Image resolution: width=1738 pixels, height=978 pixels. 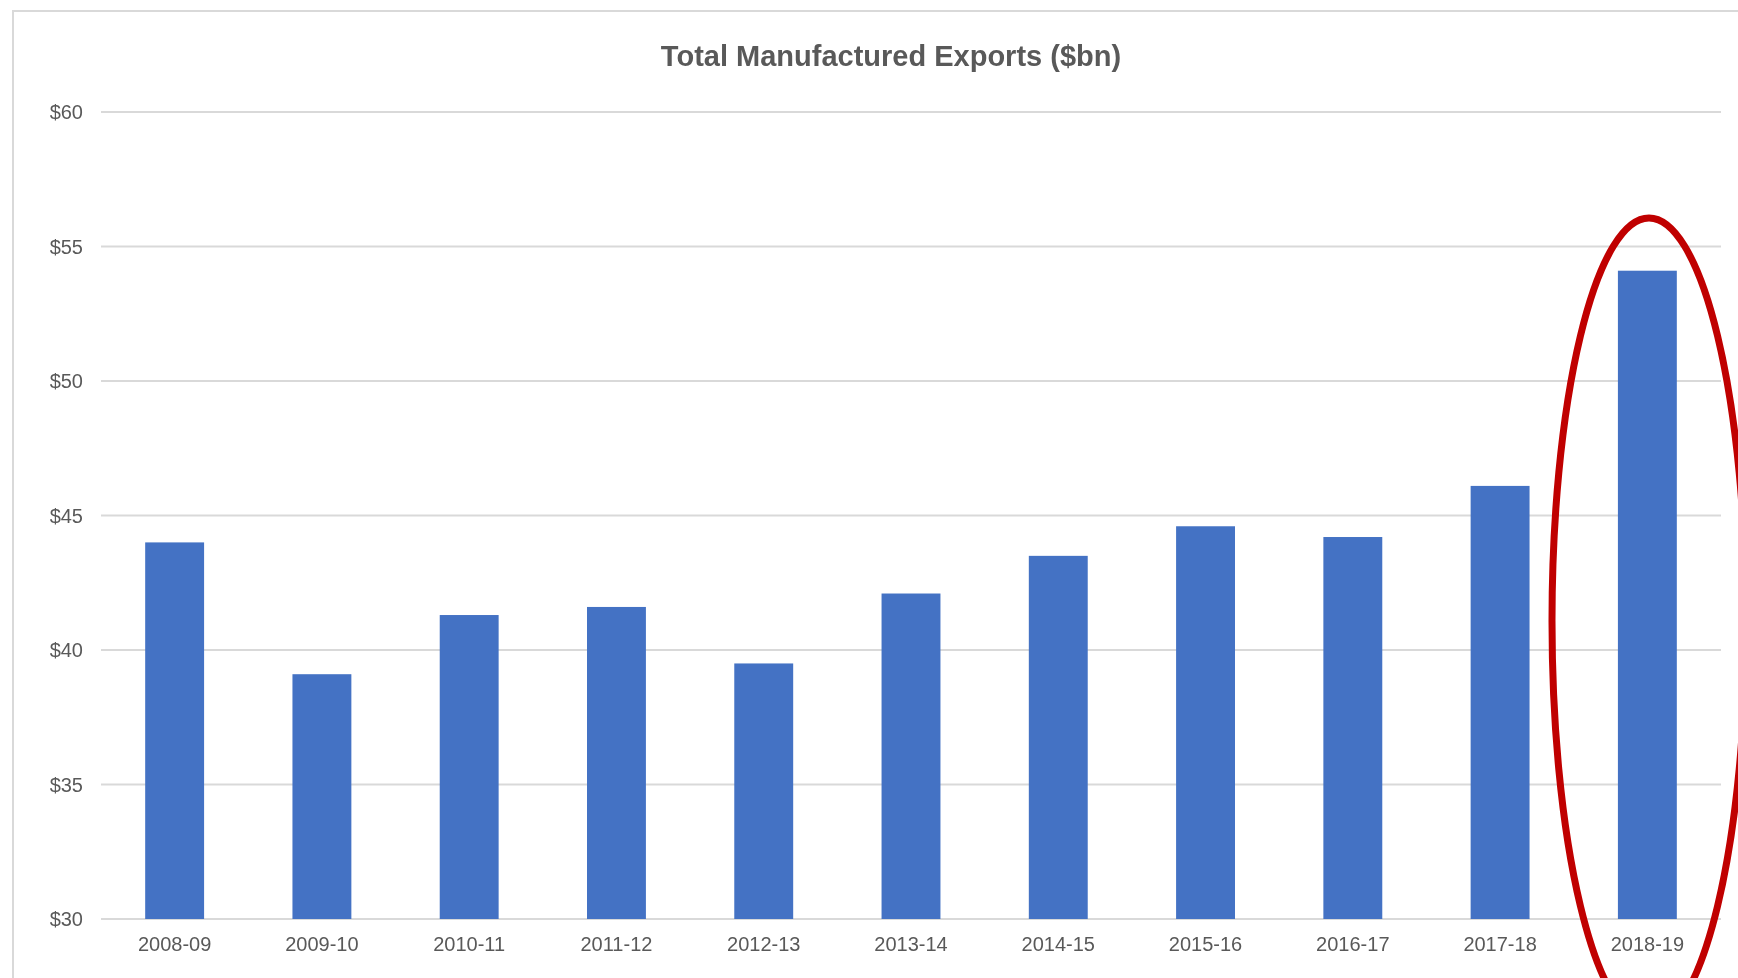 What do you see at coordinates (322, 944) in the screenshot?
I see `x-tick-label: 2009-10` at bounding box center [322, 944].